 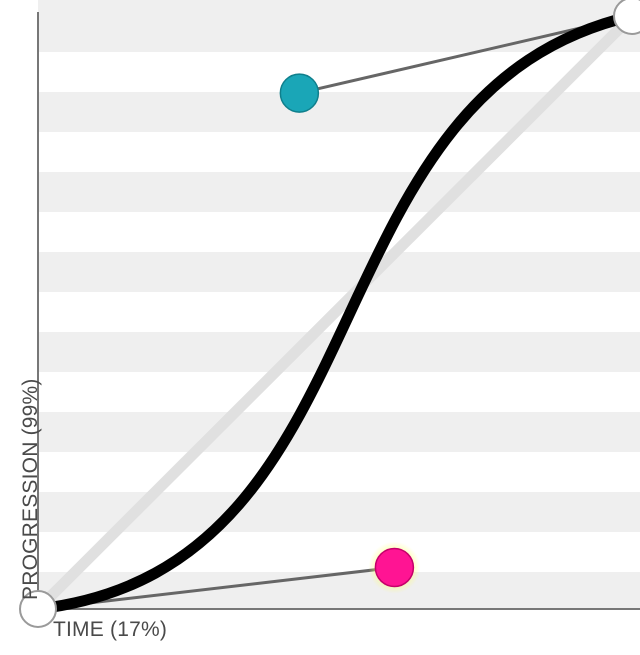 I want to click on x-axis-value: 17%, so click(x=138, y=629).